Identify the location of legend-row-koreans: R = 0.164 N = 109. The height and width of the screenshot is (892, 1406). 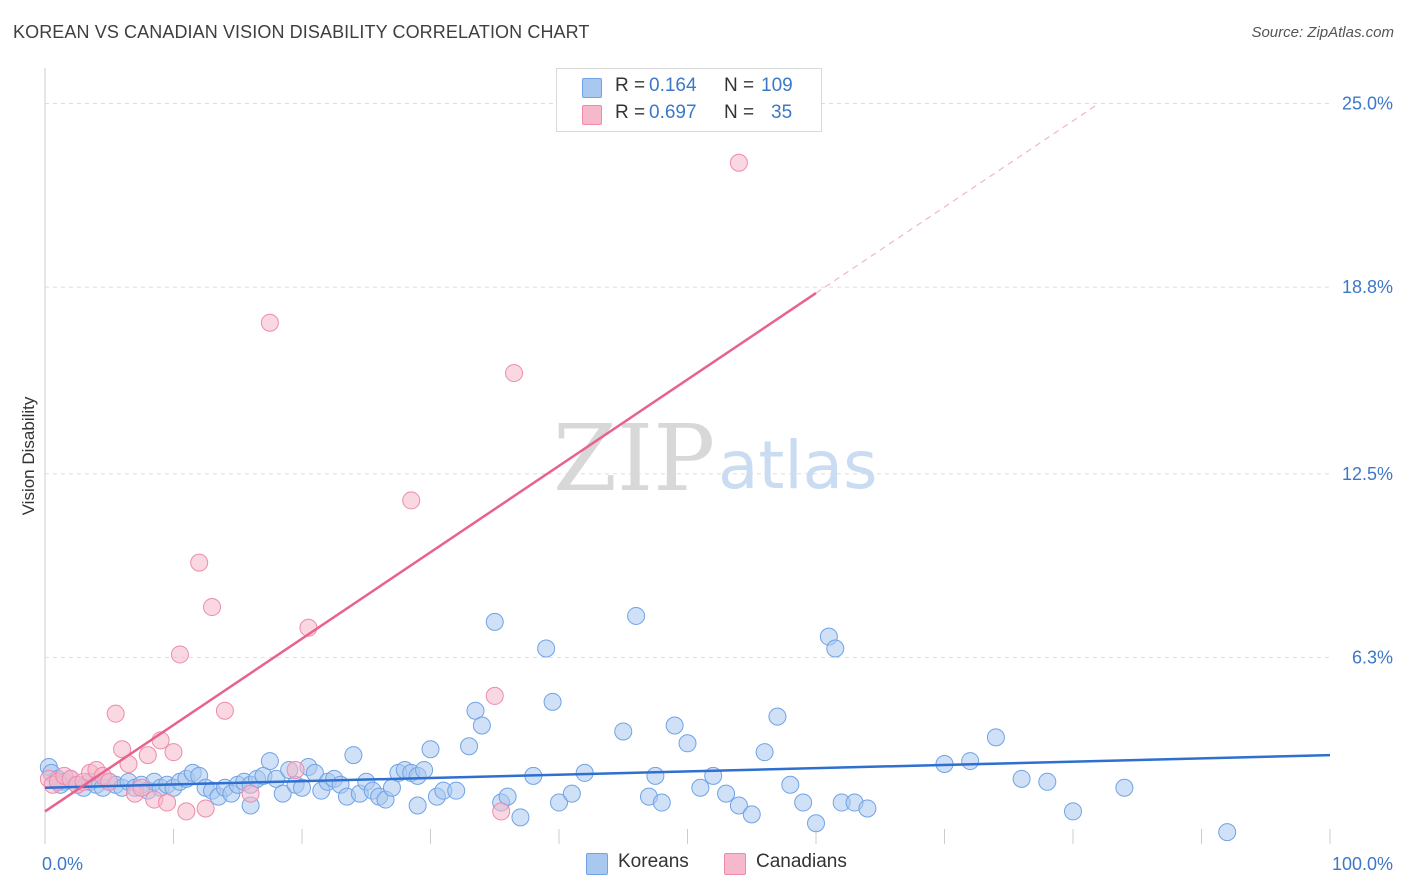
(689, 88).